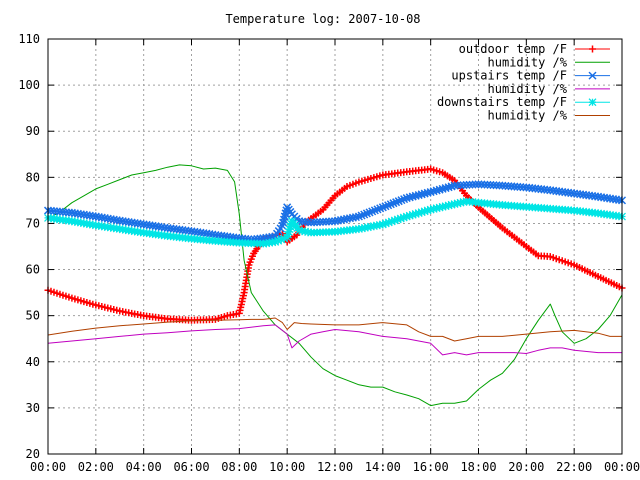 This screenshot has height=480, width=640. What do you see at coordinates (478, 467) in the screenshot?
I see `x-tick-label: 18:00` at bounding box center [478, 467].